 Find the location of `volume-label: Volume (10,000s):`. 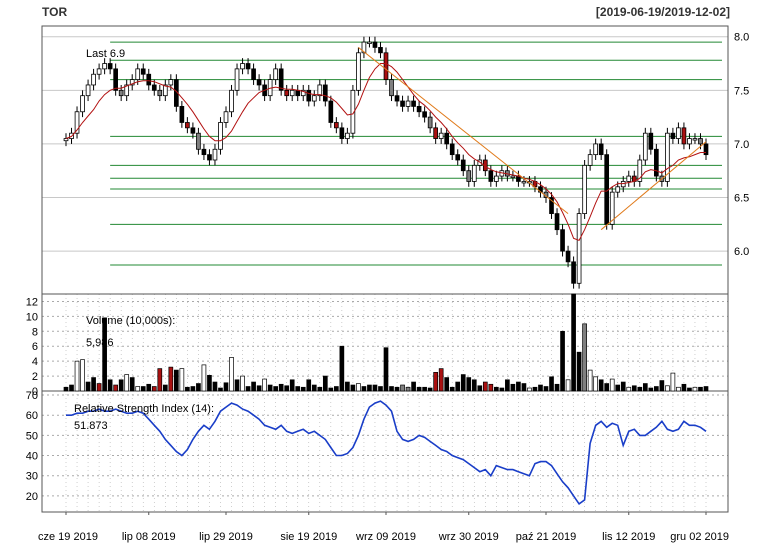

volume-label: Volume (10,000s): is located at coordinates (130, 321).